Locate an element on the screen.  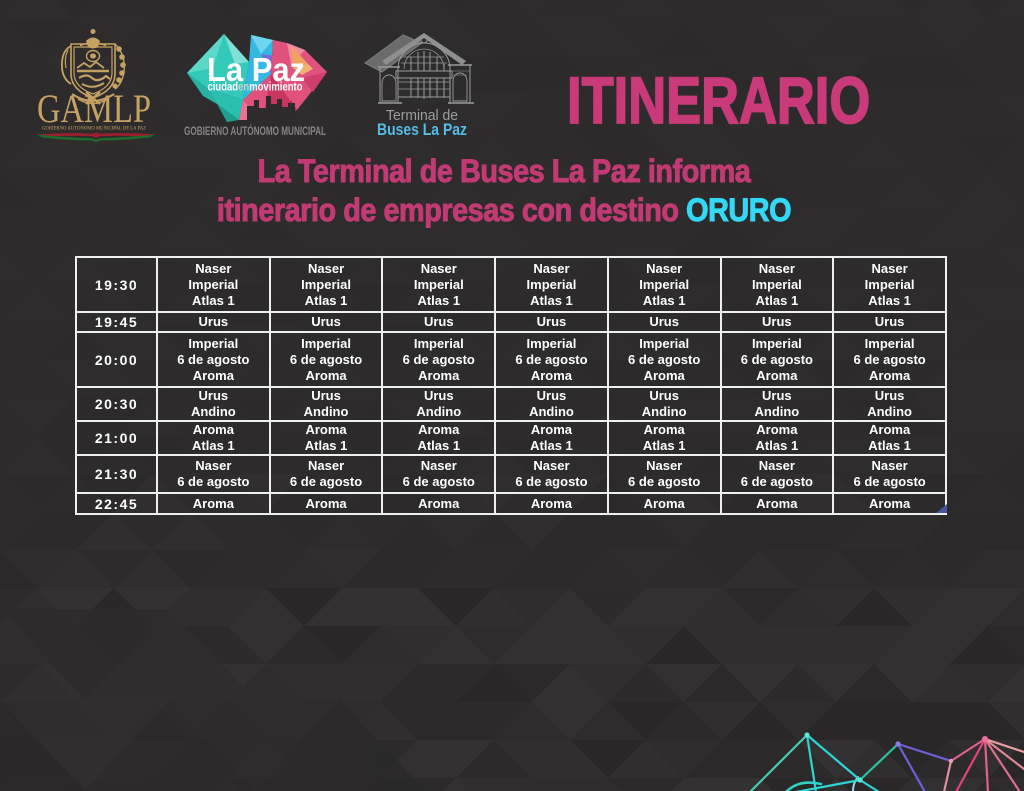
svg-text: ciudadenmovimiento is located at coordinates (255, 88).